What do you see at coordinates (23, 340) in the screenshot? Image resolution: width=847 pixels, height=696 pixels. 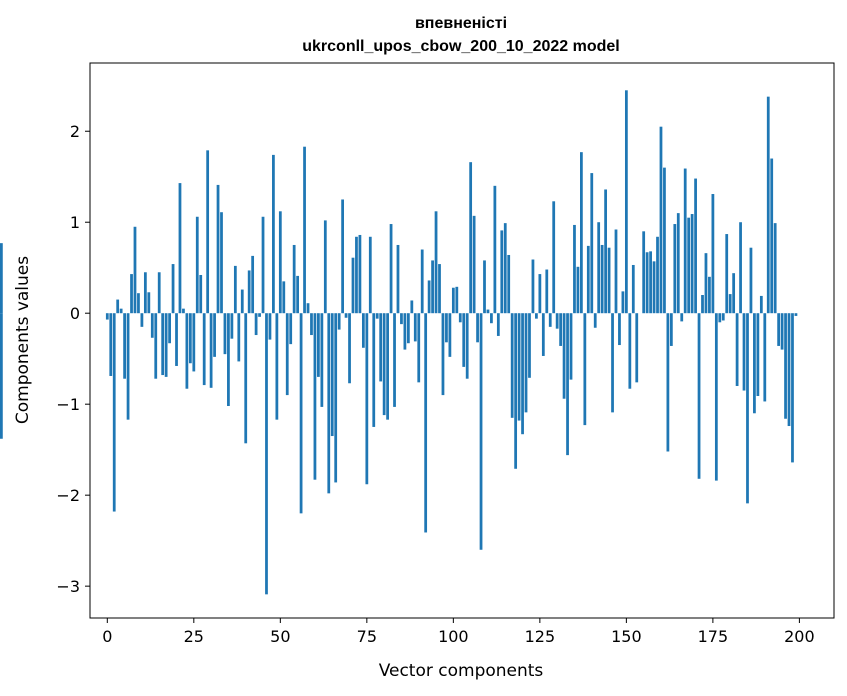 I see `y-axis-label: Components values` at bounding box center [23, 340].